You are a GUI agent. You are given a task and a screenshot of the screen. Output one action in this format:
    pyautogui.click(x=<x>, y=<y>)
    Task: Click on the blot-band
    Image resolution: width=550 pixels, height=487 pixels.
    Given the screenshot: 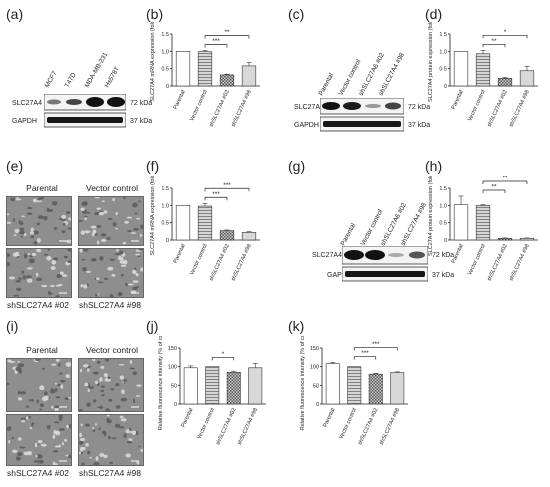 What is the action you would take?
    pyautogui.click(x=95, y=102)
    